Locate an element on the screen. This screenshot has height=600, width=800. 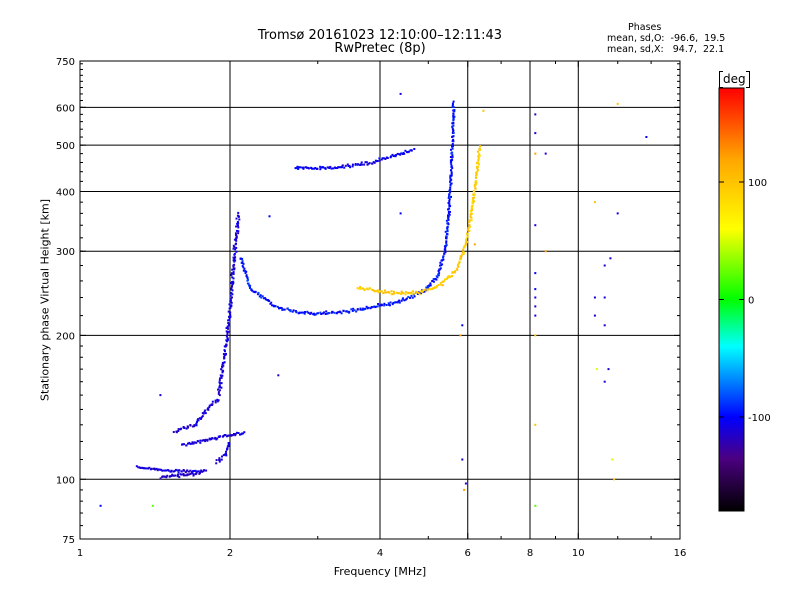
colorbar-tick-label: 0 is located at coordinates (751, 301).